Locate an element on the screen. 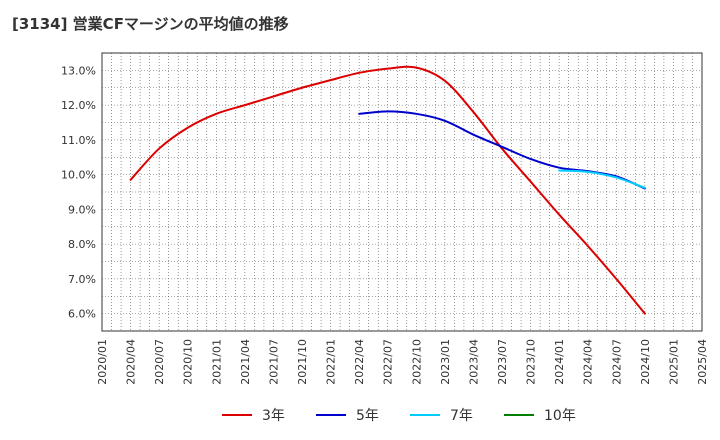 This screenshot has width=720, height=440. x-tick-label: 2024/07 is located at coordinates (616, 362).